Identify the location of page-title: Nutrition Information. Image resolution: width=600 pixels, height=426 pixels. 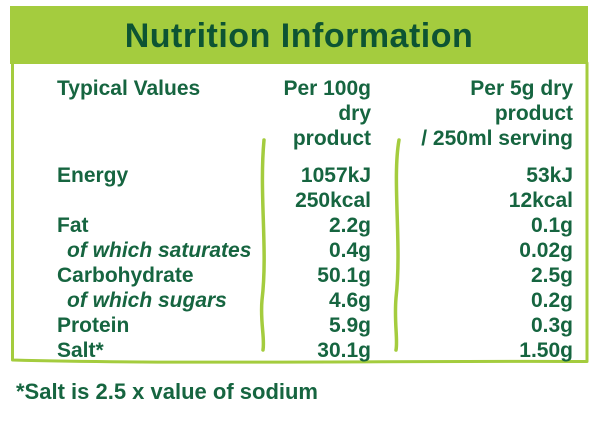
(299, 36).